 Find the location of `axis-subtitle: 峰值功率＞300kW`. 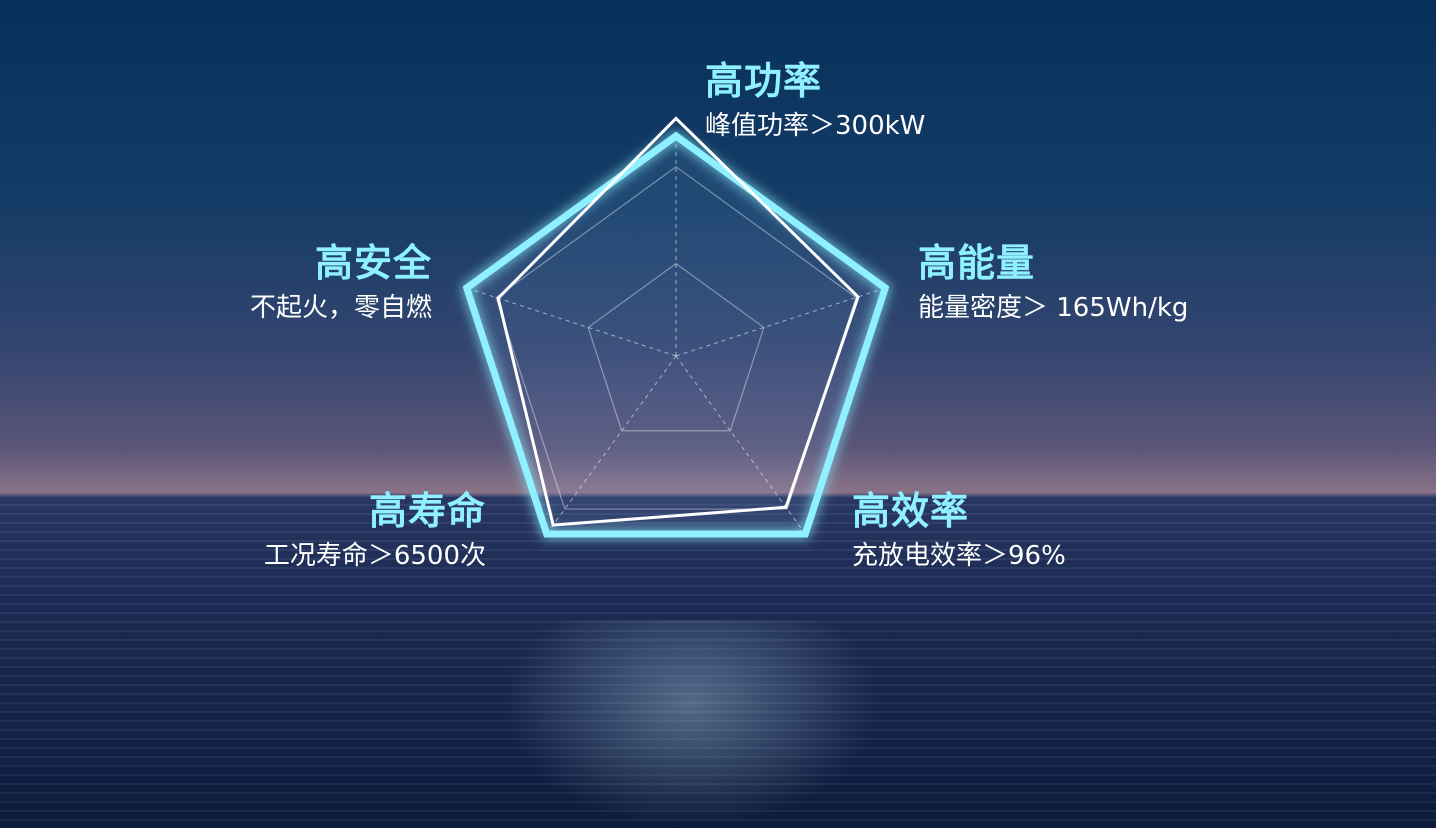

axis-subtitle: 峰值功率＞300kW is located at coordinates (815, 126).